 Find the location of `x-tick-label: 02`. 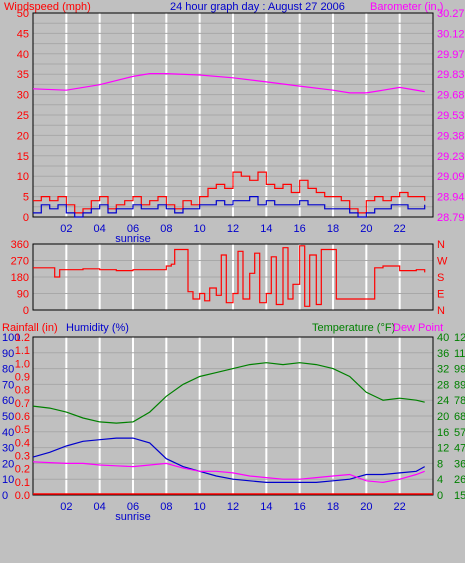

x-tick-label: 02 is located at coordinates (66, 507).